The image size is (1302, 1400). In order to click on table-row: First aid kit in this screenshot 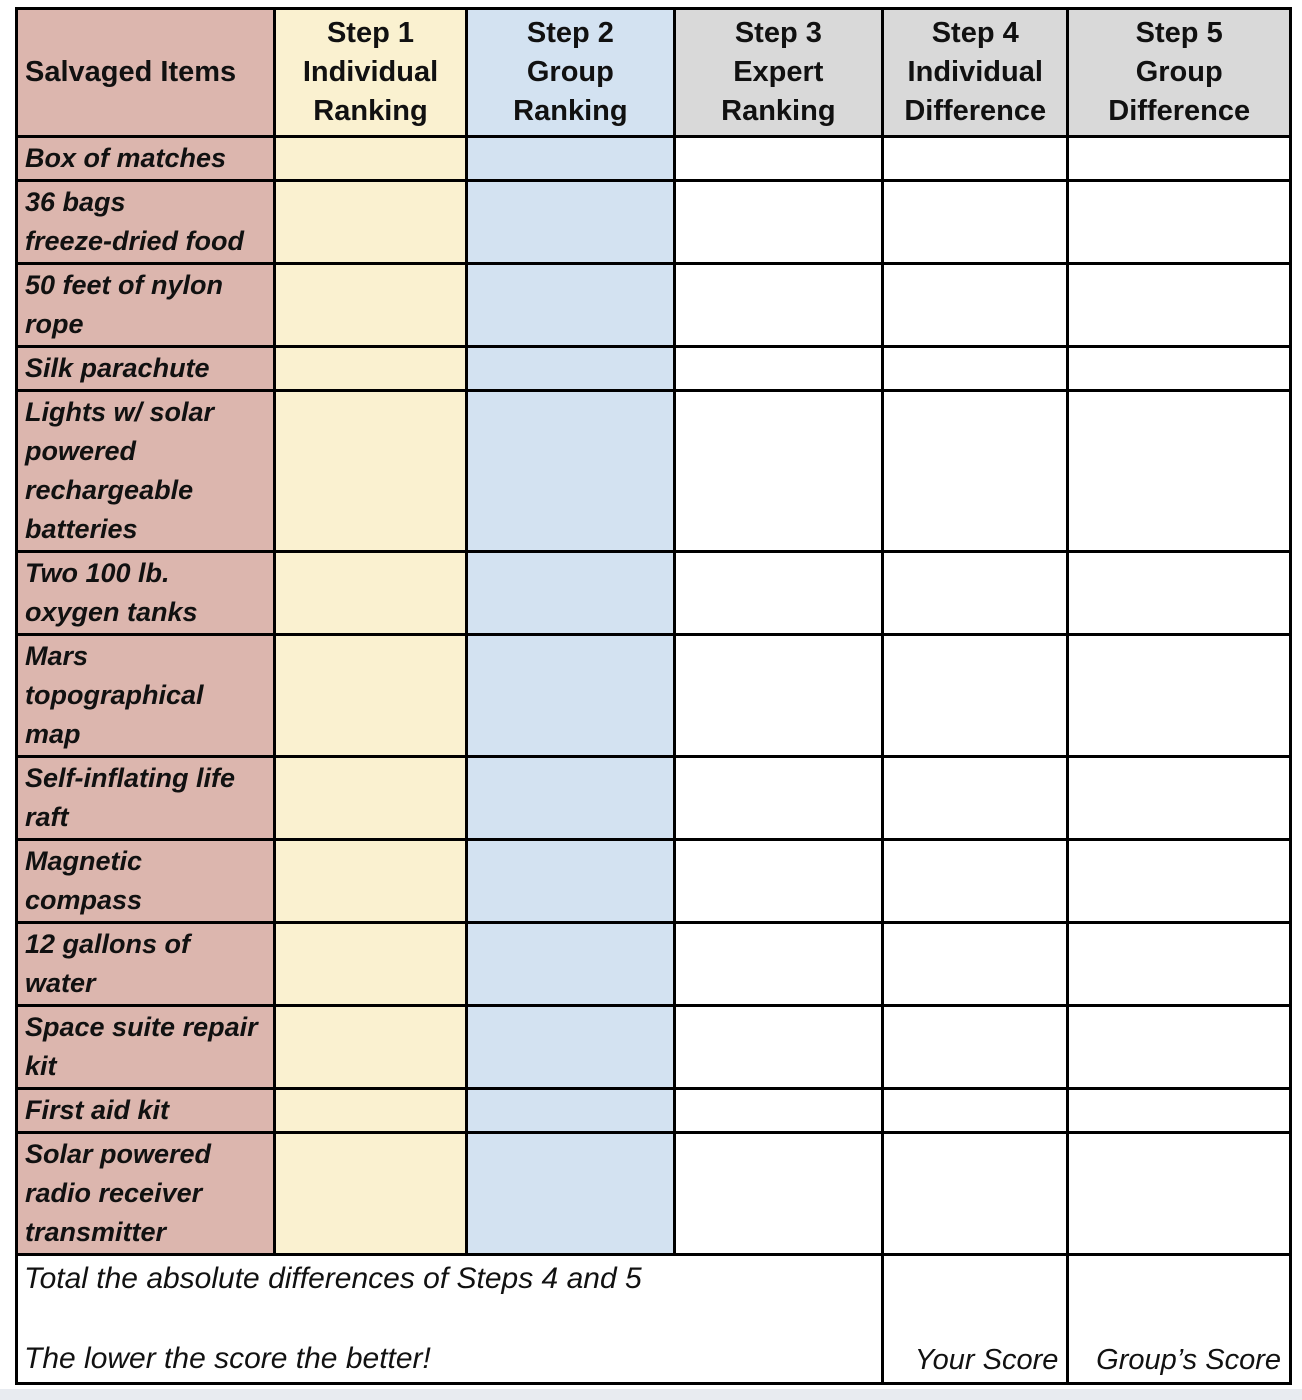, I will do `click(653, 1110)`.